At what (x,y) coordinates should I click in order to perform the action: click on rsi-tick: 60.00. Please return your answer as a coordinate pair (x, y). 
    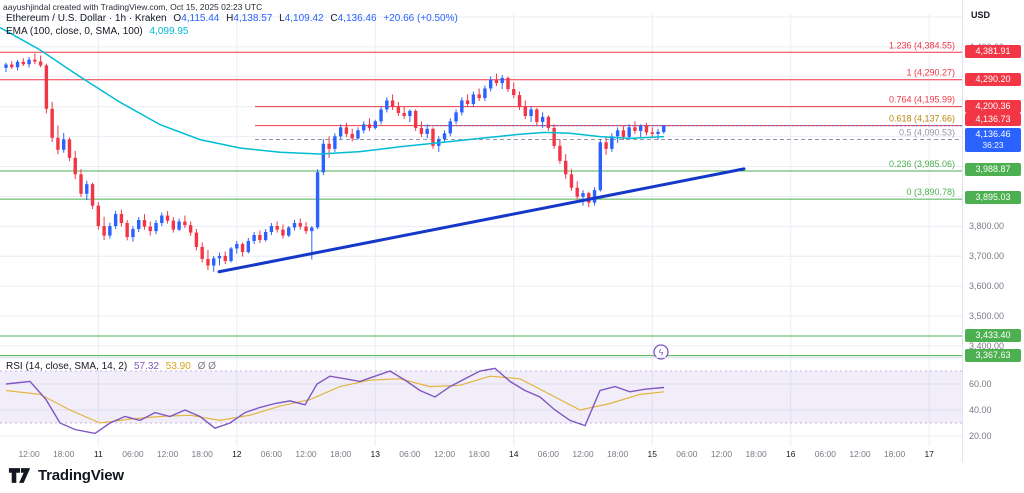
    Looking at the image, I should click on (980, 384).